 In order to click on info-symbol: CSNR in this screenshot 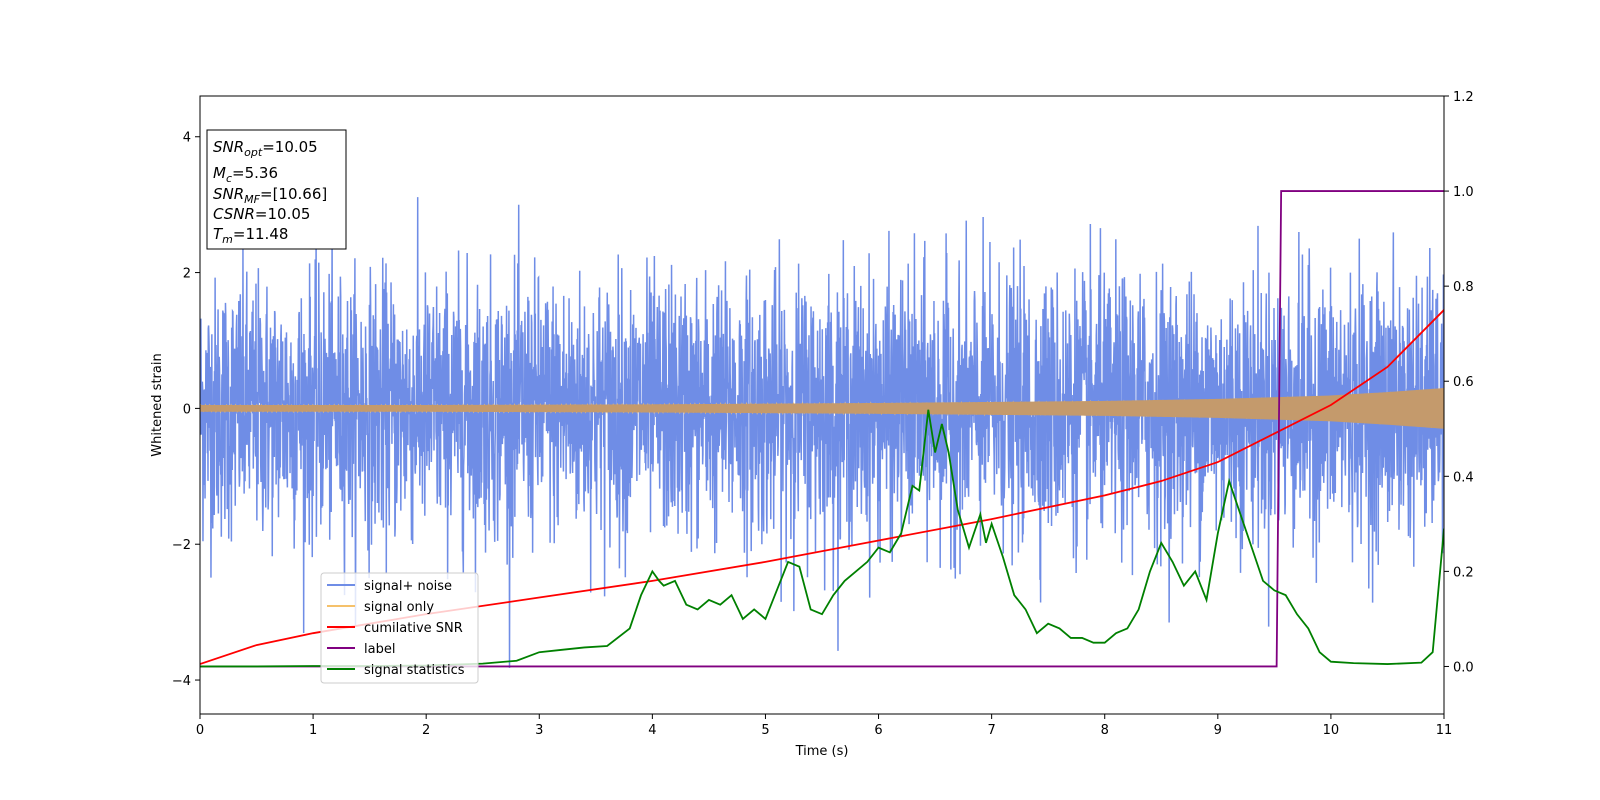, I will do `click(234, 214)`.